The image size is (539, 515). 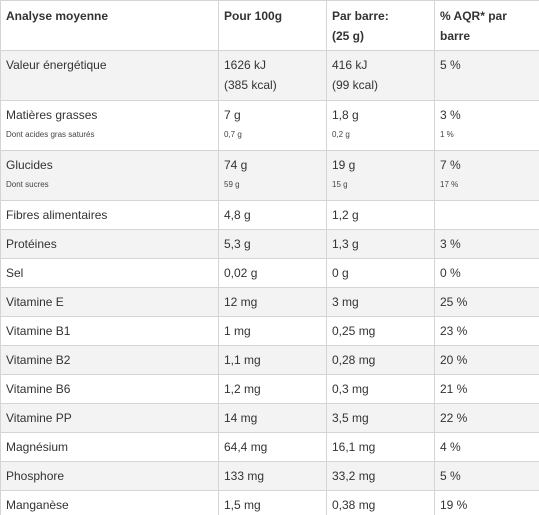 I want to click on row-aqr: 7 % 17 %, so click(x=487, y=176).